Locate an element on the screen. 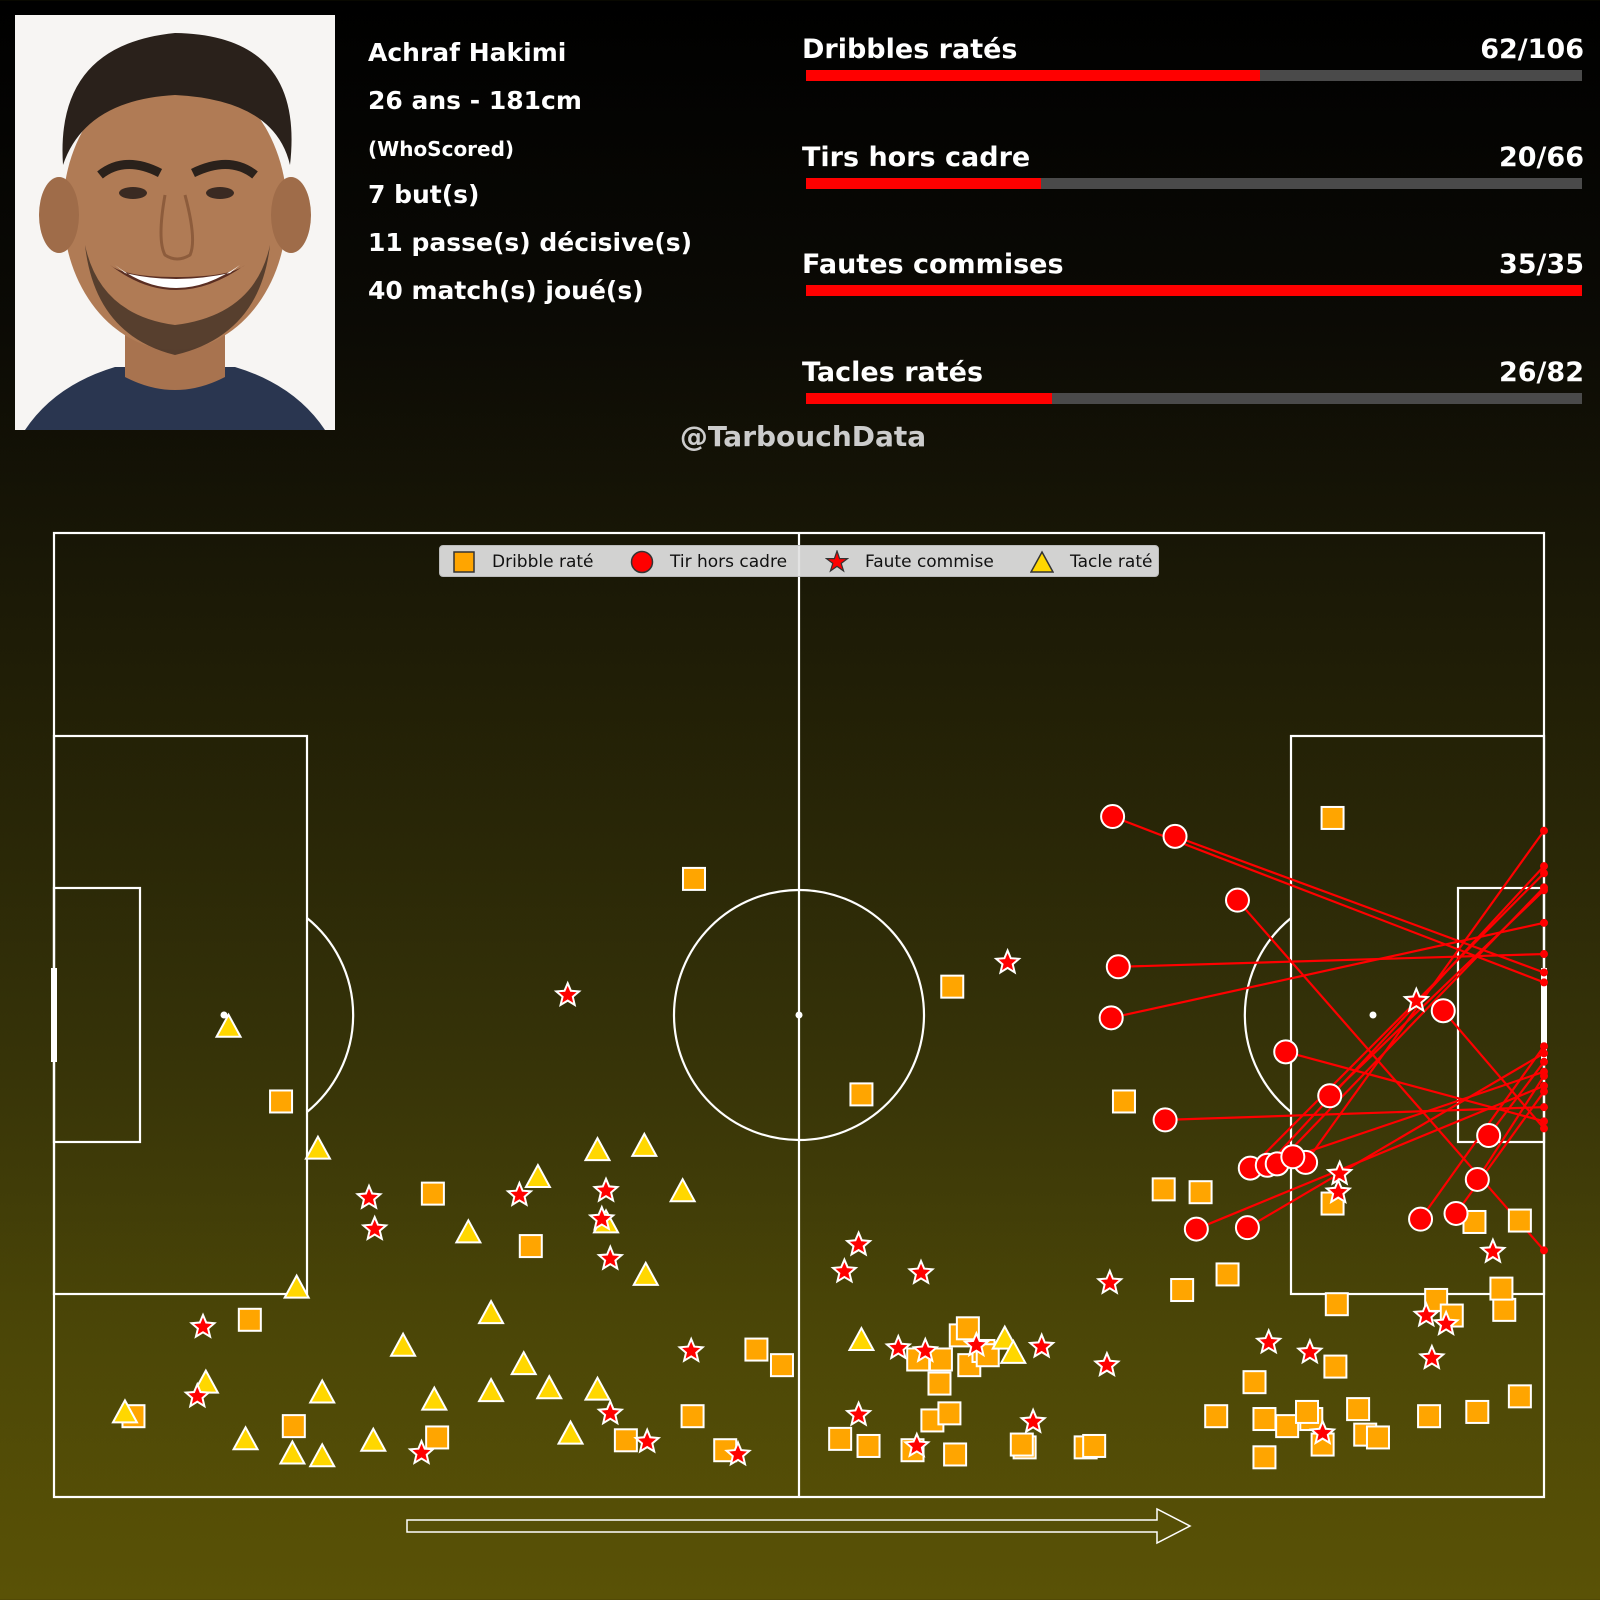 The height and width of the screenshot is (1600, 1600). legend-label: Tir hors cadre is located at coordinates (729, 562).